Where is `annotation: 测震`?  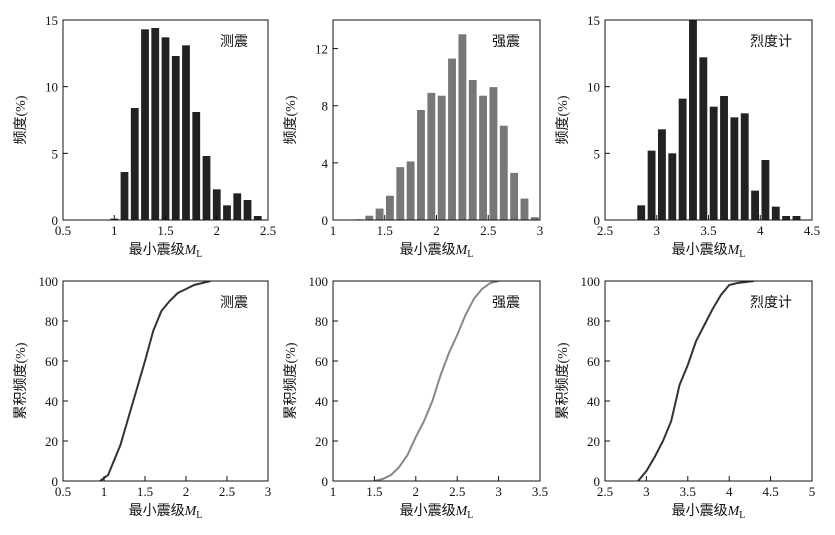 annotation: 测震 is located at coordinates (234, 303).